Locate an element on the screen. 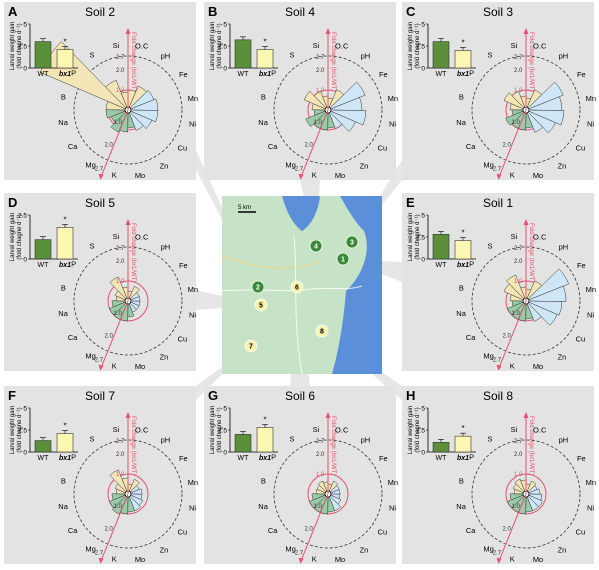  rose-label-oc: O.C is located at coordinates (342, 45).